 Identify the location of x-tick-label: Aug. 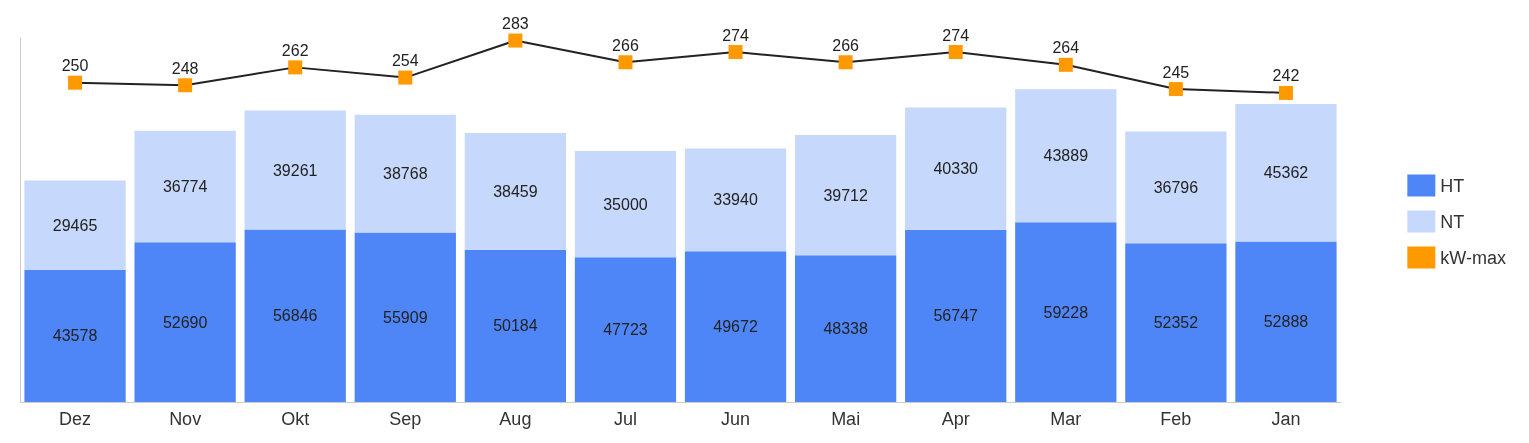
(515, 419).